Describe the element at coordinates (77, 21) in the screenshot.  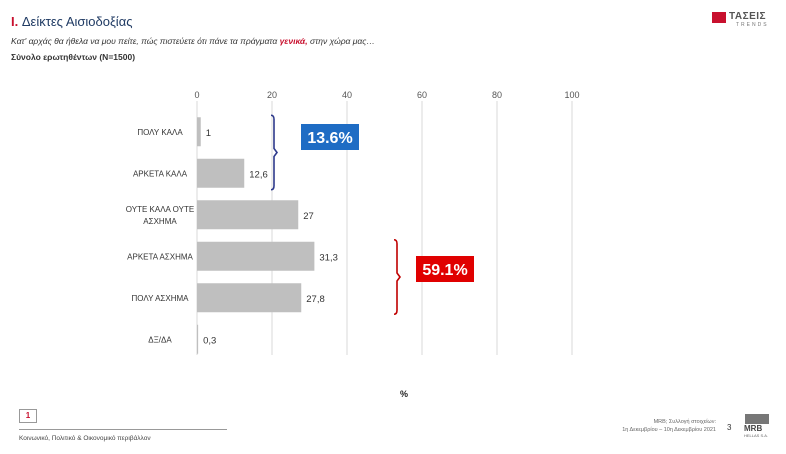
I see `title-text: Δείκτες Αισιοδοξίας` at that location.